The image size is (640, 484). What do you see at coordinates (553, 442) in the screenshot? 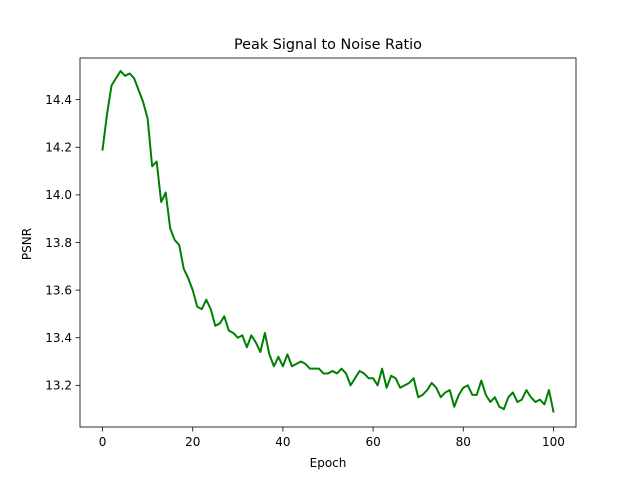
I see `x-tick-label: 100` at bounding box center [553, 442].